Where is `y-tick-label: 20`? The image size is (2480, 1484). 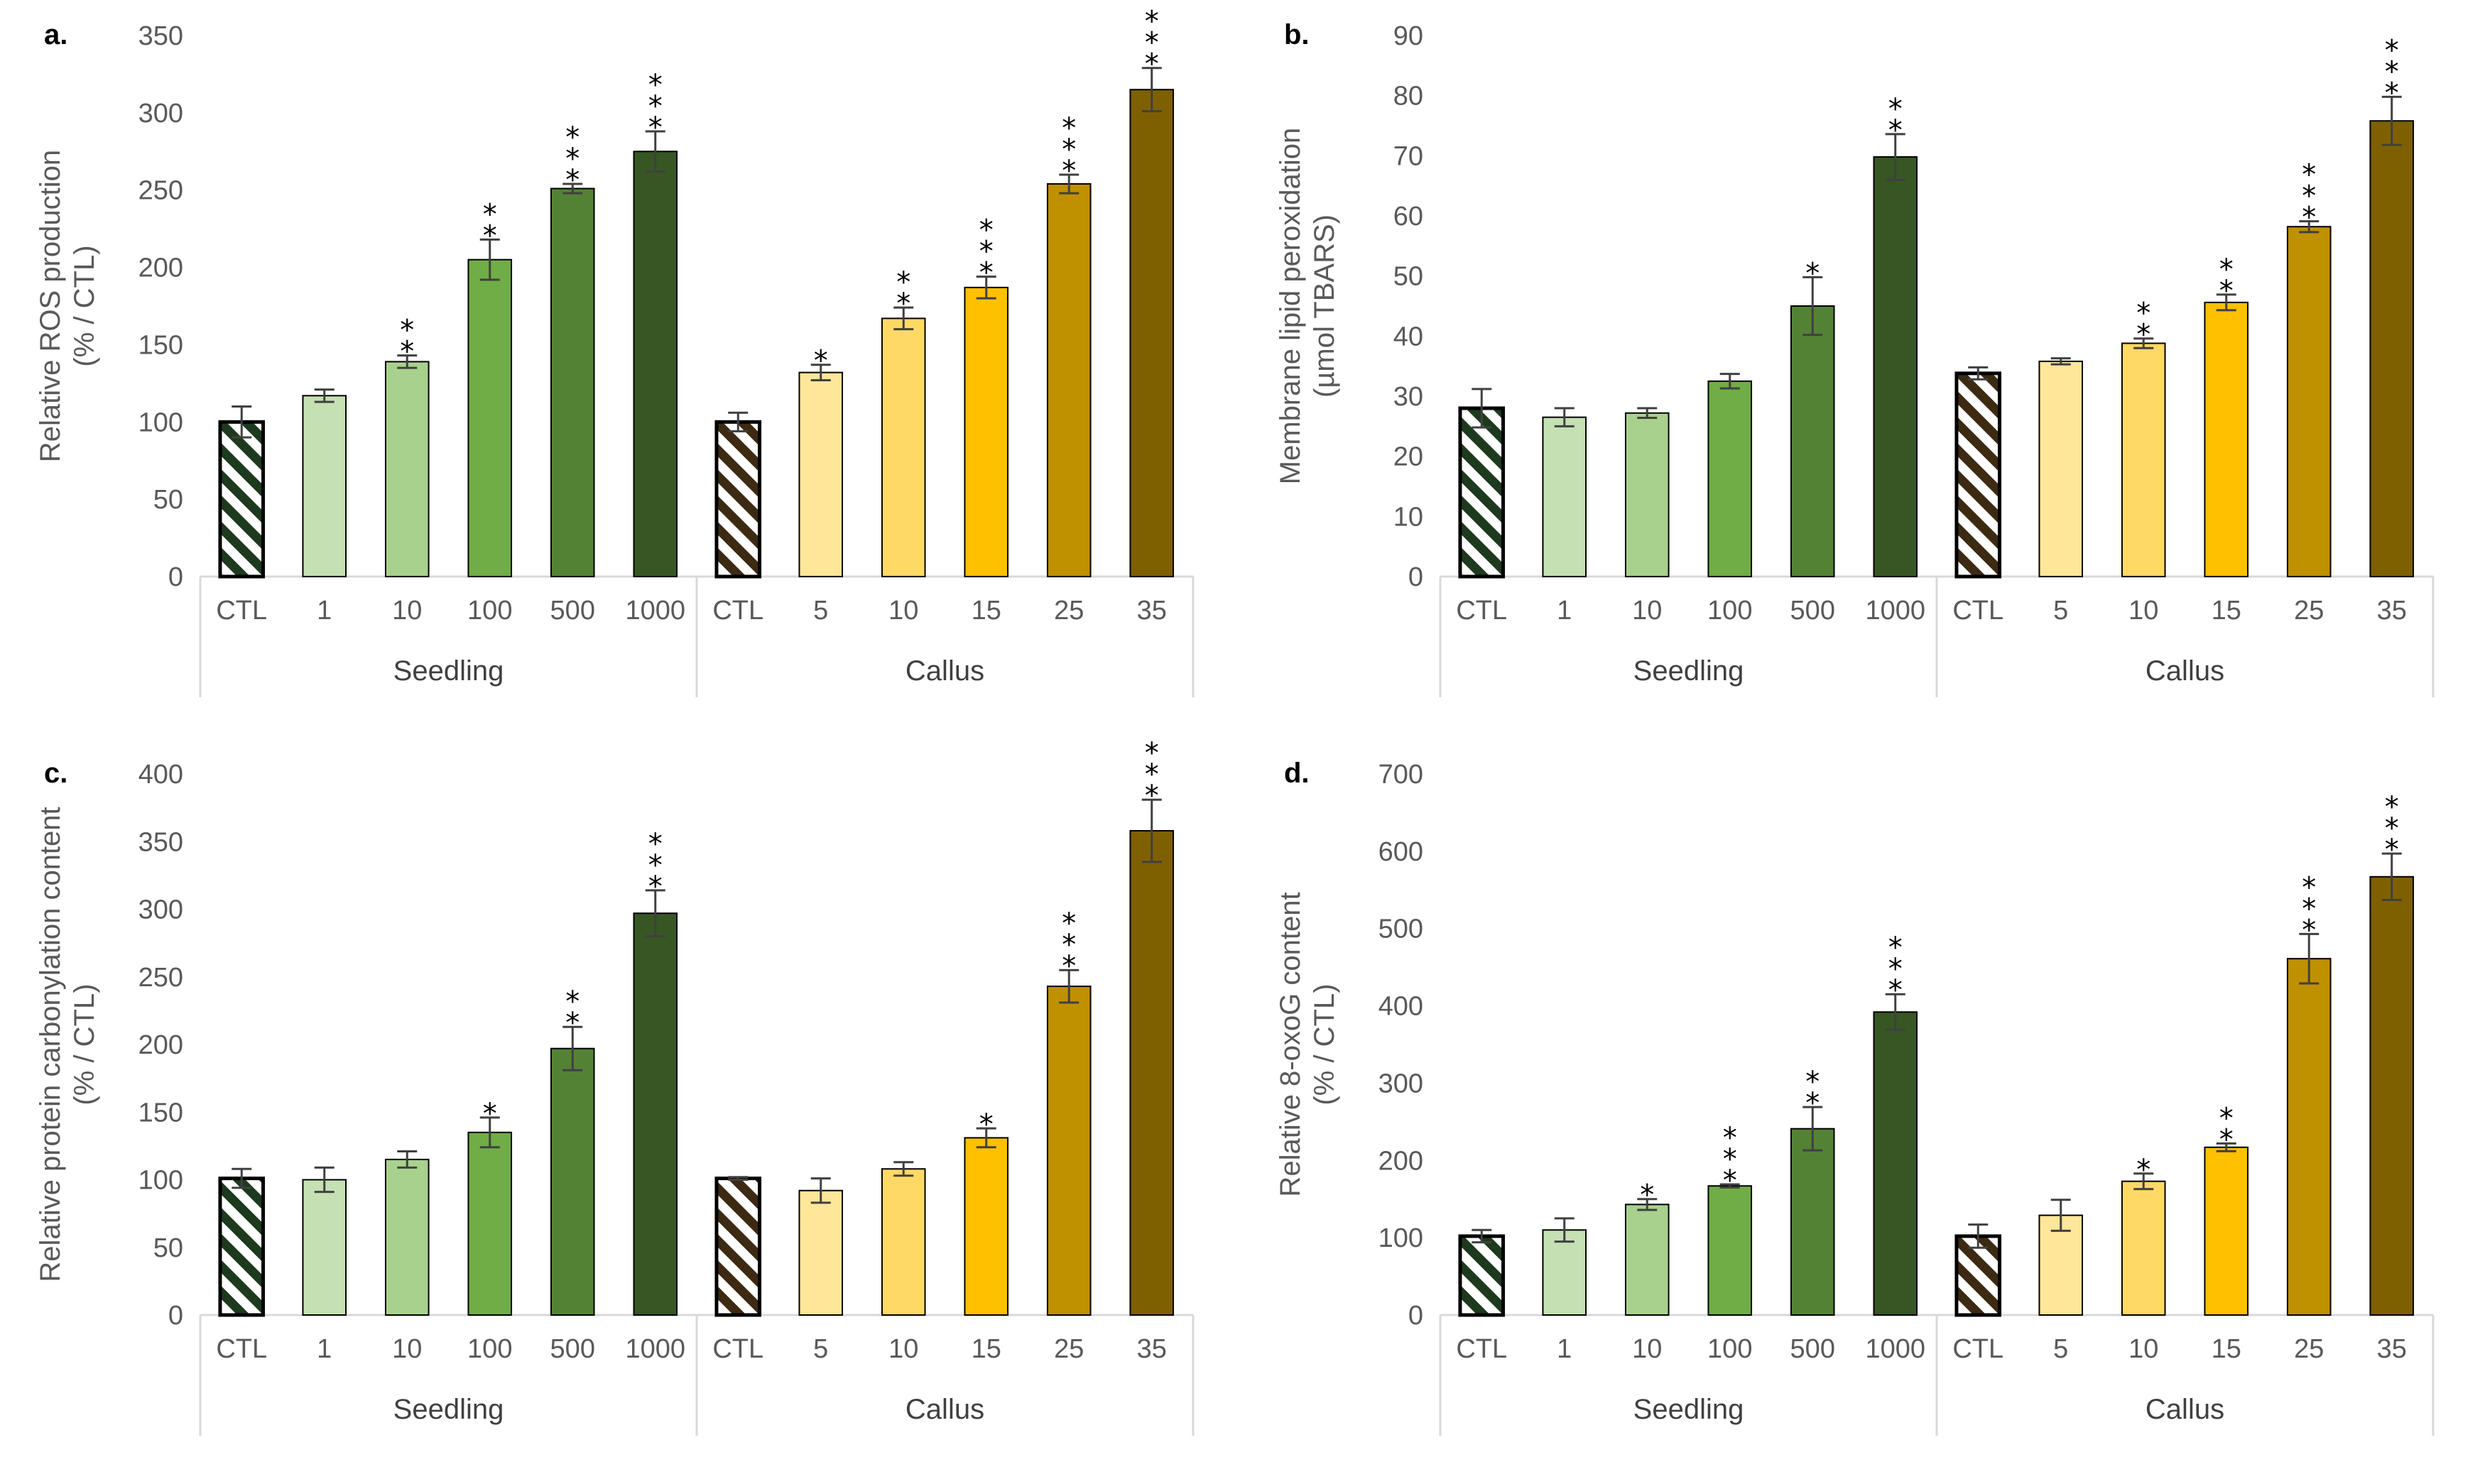
y-tick-label: 20 is located at coordinates (1408, 457).